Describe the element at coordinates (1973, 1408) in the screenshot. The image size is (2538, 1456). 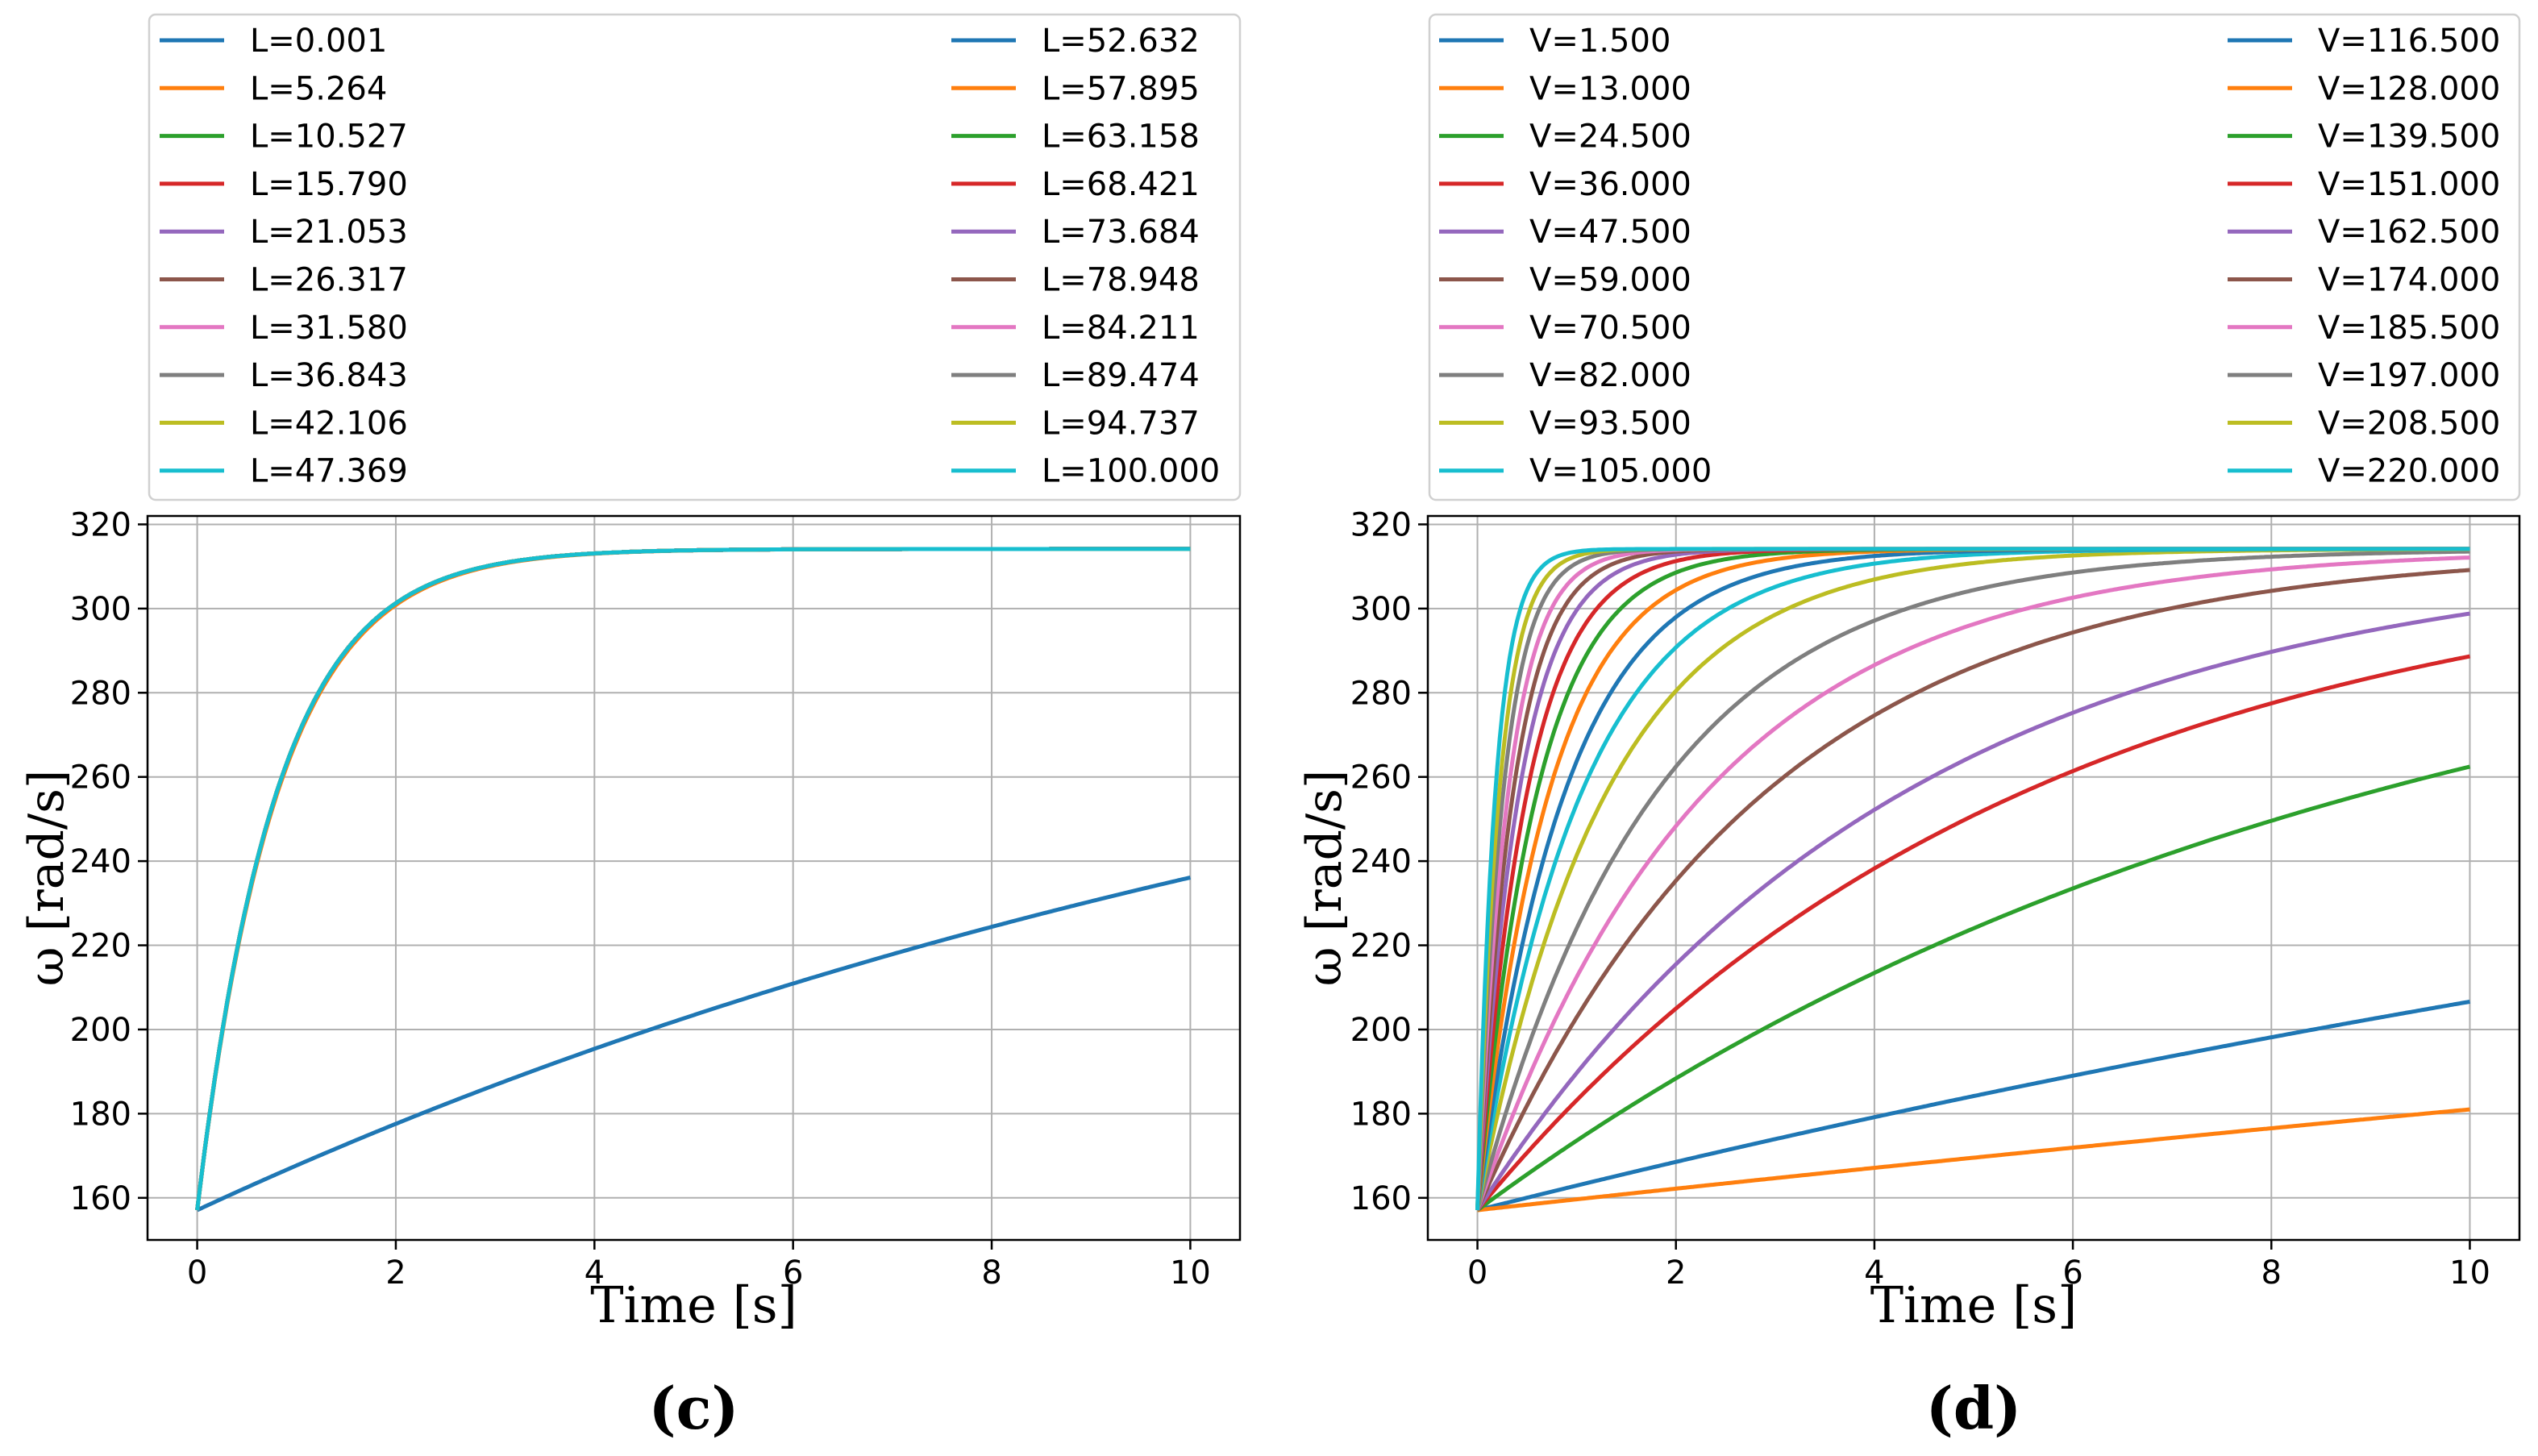
I see `panel-label: (d)` at that location.